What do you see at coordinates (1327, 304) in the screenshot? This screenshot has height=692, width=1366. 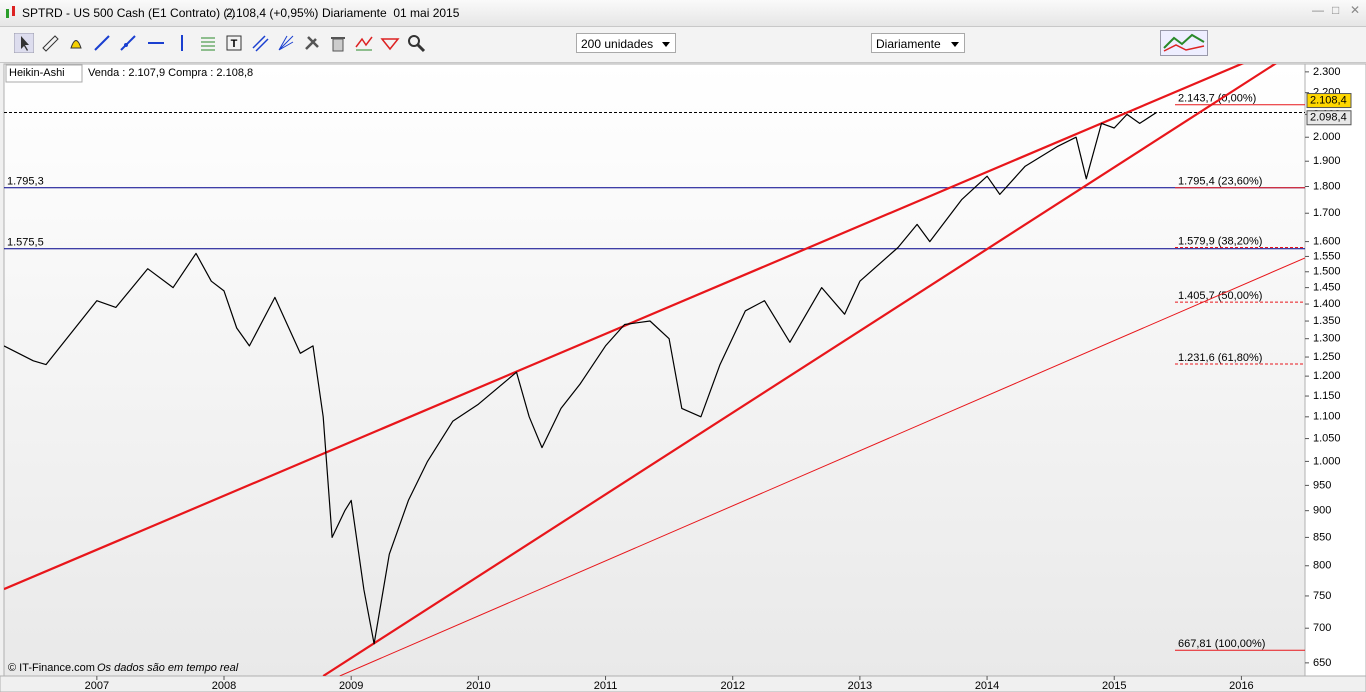 I see `y-tick-label: 1.400` at bounding box center [1327, 304].